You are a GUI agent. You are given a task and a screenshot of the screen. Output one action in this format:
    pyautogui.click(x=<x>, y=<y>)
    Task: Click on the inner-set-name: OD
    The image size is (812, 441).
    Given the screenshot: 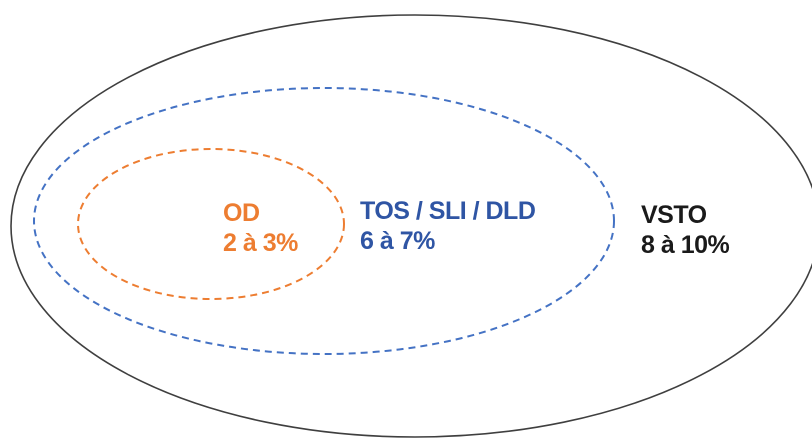 What is the action you would take?
    pyautogui.click(x=241, y=213)
    